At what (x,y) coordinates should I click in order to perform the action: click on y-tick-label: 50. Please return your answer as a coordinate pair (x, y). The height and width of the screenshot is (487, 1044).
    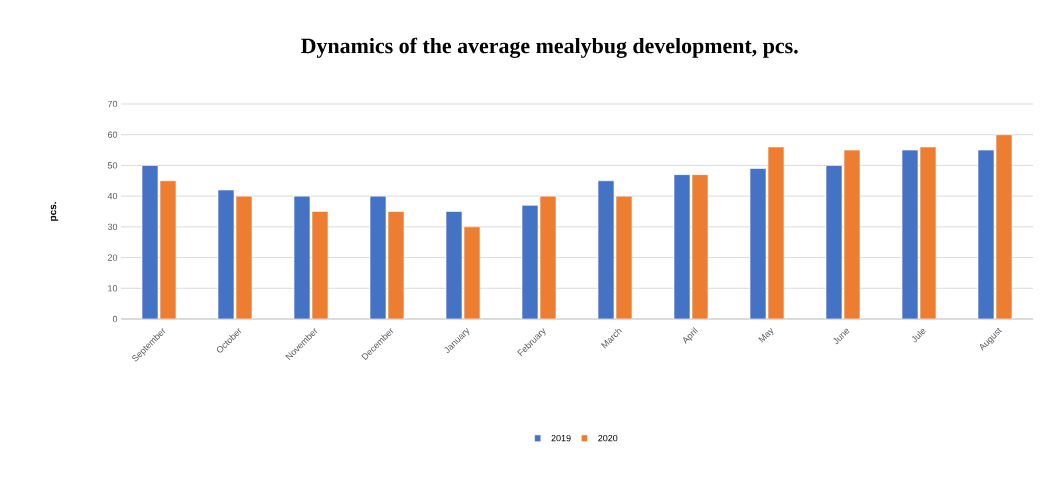
    Looking at the image, I should click on (112, 165).